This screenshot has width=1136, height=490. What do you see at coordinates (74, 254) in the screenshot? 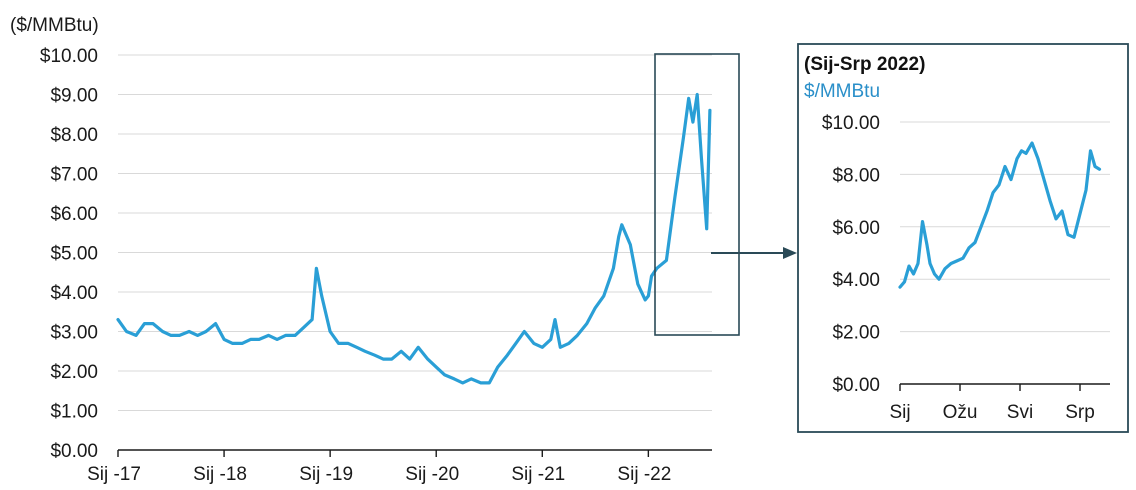
I see `y-tick-label: $5.00` at bounding box center [74, 254].